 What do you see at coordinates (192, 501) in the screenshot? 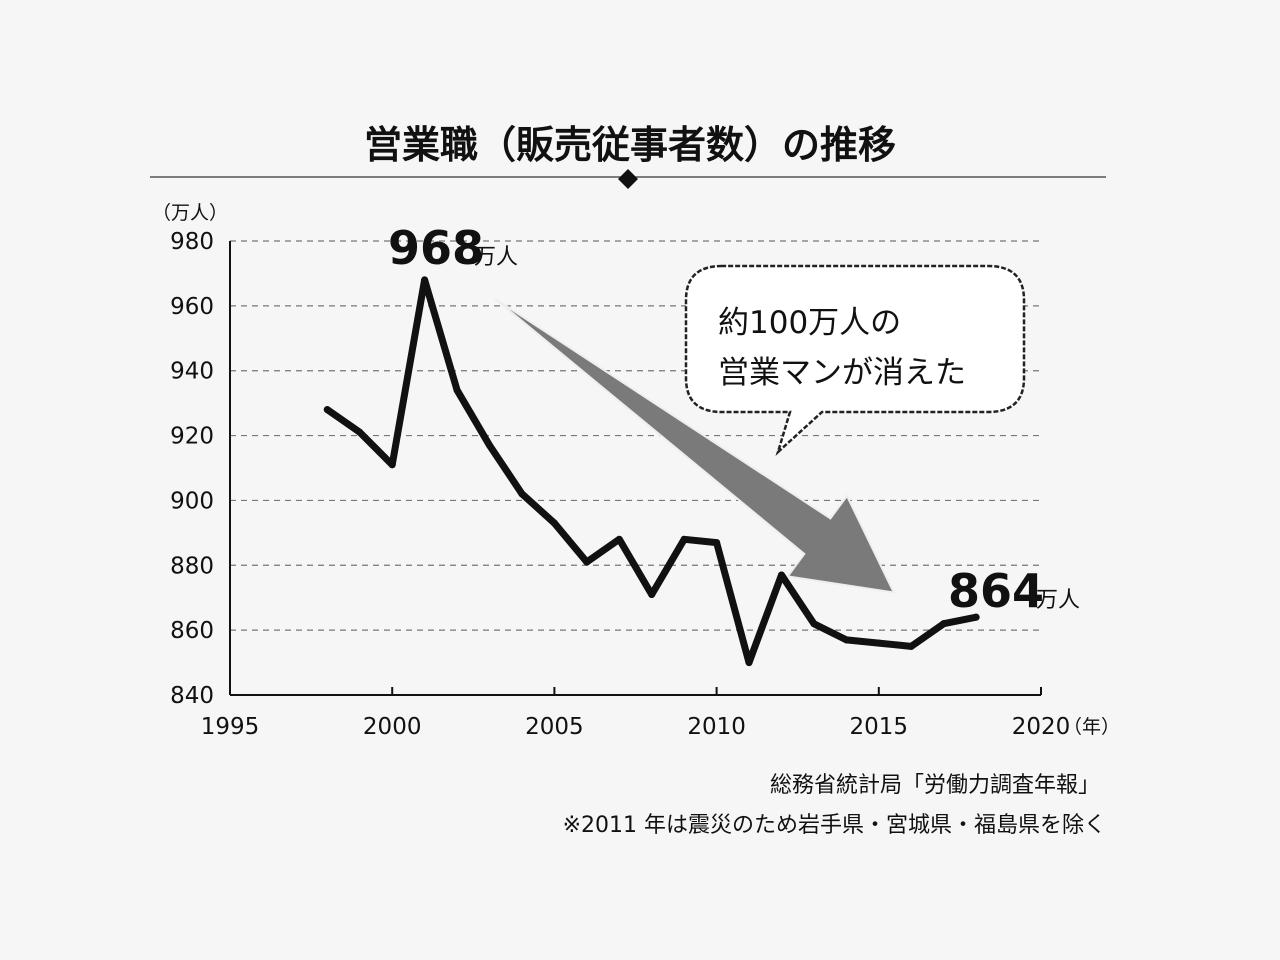
I see `y-tick-label: 900` at bounding box center [192, 501].